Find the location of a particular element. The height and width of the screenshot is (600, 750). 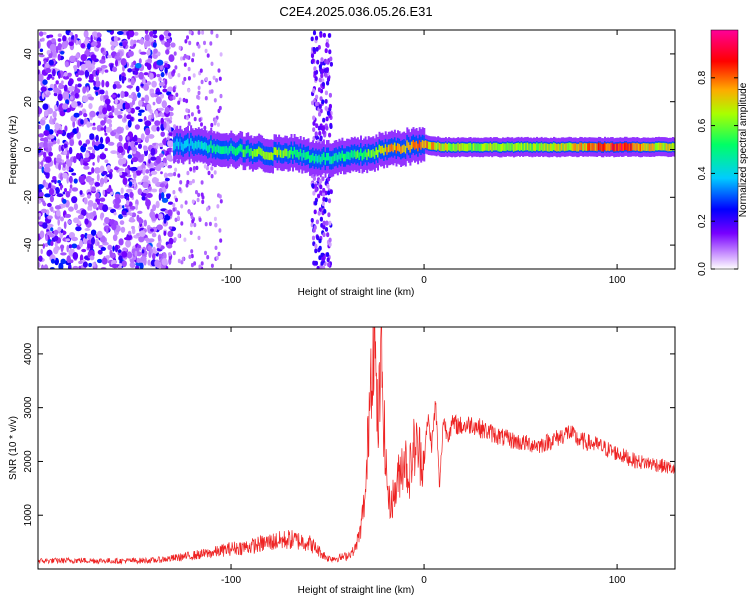

heatmap-y-tick-label: 20 is located at coordinates (28, 102).